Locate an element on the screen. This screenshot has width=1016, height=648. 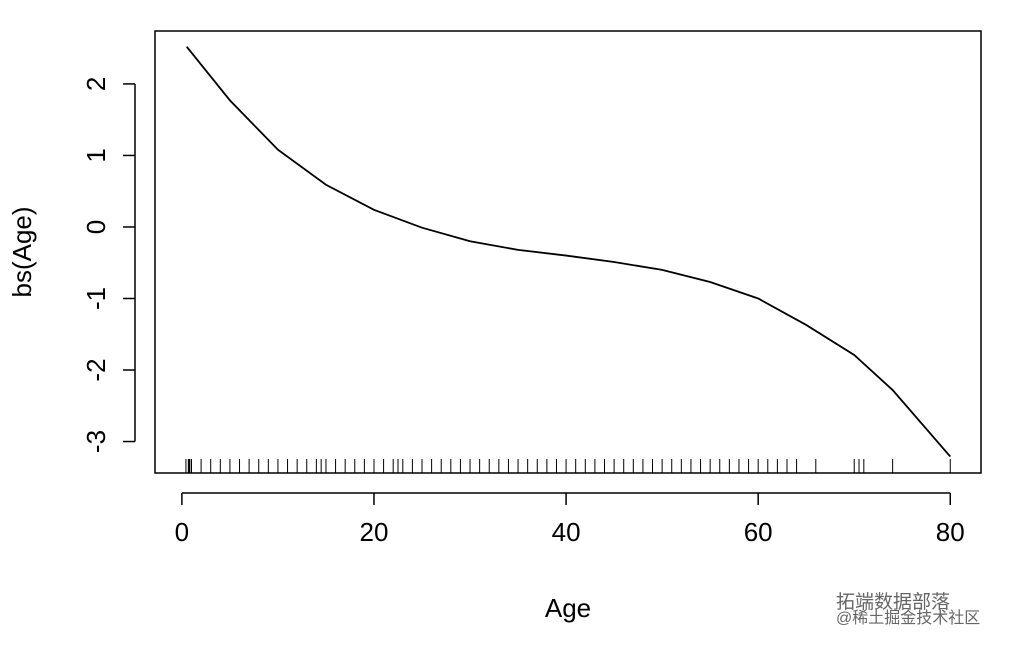
y-tick-label: 2 is located at coordinates (96, 84).